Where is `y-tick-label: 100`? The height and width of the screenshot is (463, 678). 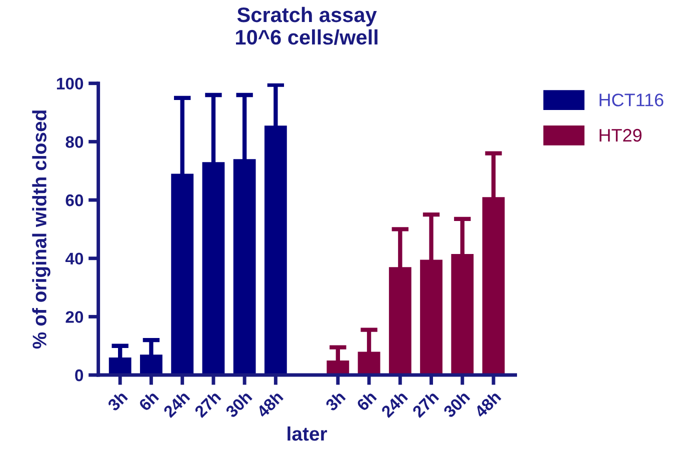
y-tick-label: 100 is located at coordinates (70, 84).